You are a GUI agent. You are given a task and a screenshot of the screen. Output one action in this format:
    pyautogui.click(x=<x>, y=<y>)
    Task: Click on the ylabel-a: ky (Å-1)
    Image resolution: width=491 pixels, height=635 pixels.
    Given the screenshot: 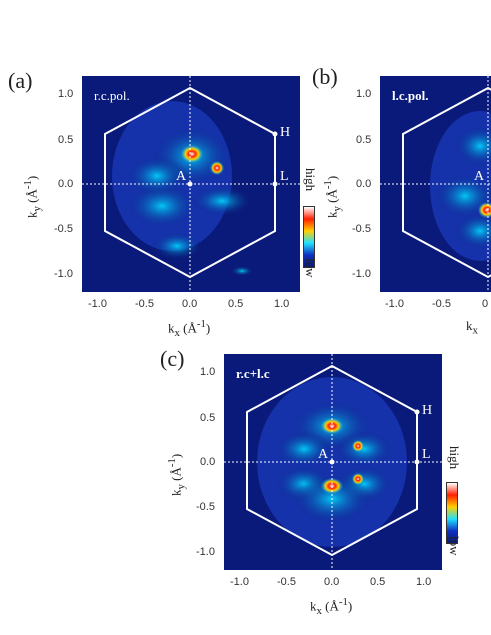 What is the action you would take?
    pyautogui.click(x=32, y=196)
    